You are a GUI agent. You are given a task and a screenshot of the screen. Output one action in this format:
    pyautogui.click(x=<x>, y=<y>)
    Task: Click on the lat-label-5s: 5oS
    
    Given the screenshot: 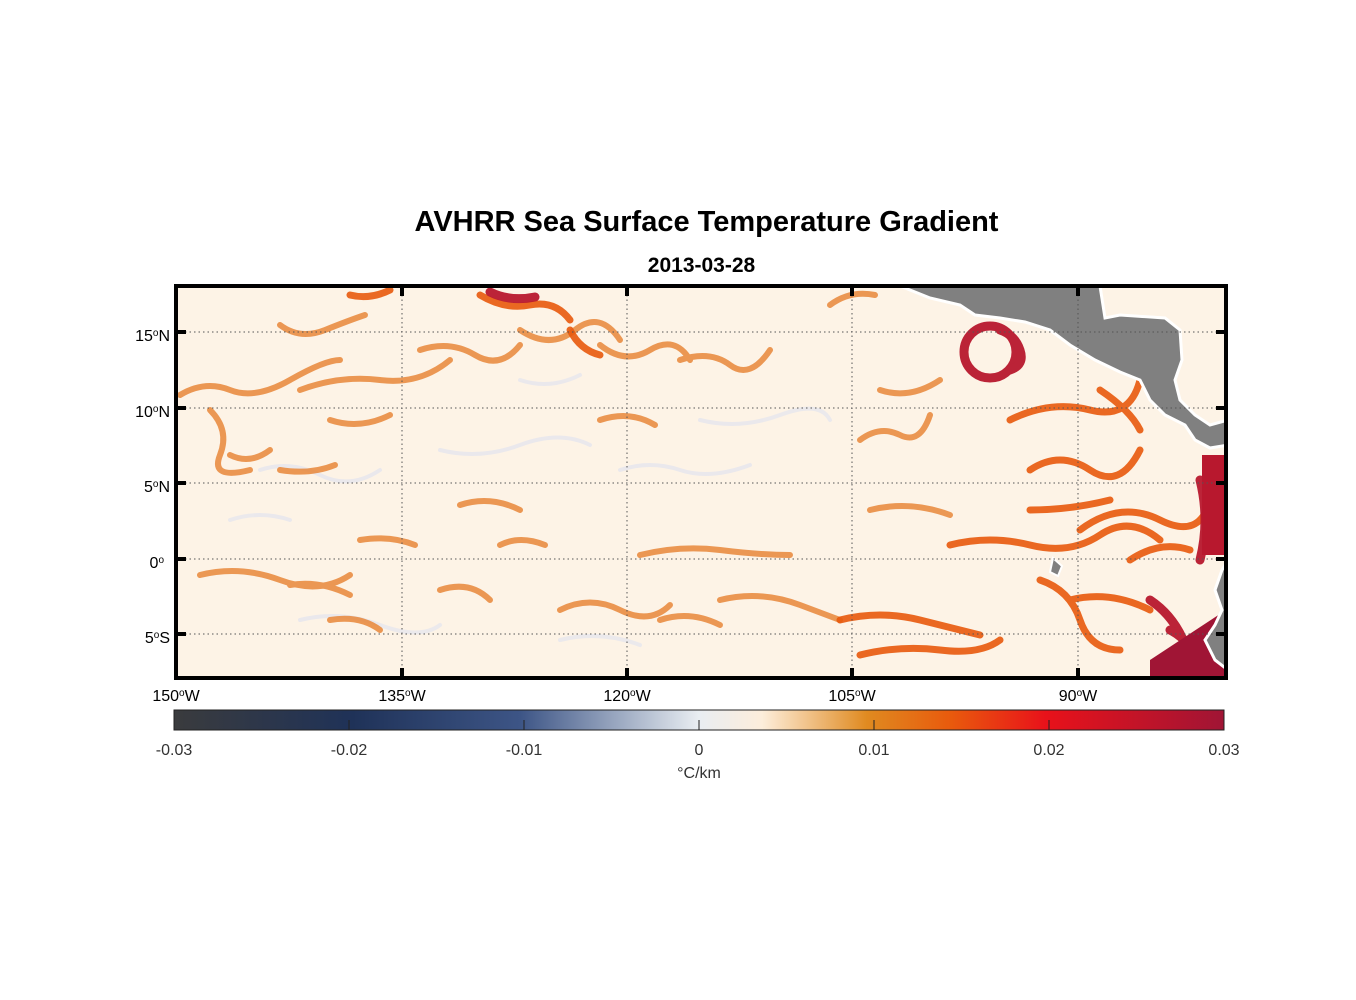 What is the action you would take?
    pyautogui.click(x=157, y=639)
    